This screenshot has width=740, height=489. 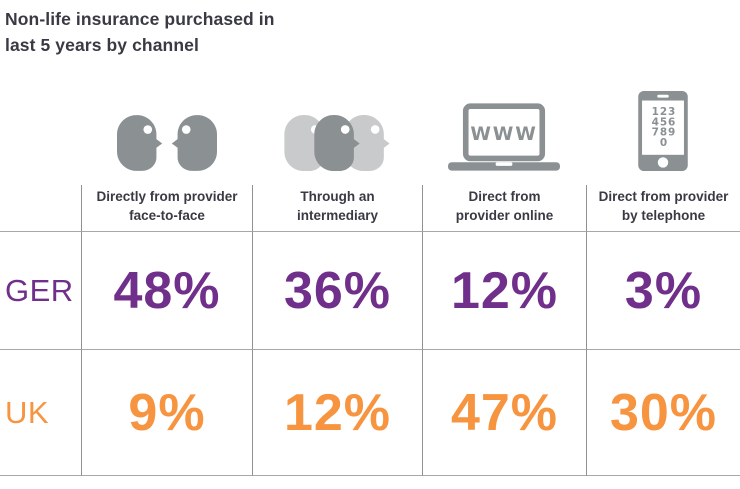 I want to click on header-line: by telephone, so click(x=663, y=215).